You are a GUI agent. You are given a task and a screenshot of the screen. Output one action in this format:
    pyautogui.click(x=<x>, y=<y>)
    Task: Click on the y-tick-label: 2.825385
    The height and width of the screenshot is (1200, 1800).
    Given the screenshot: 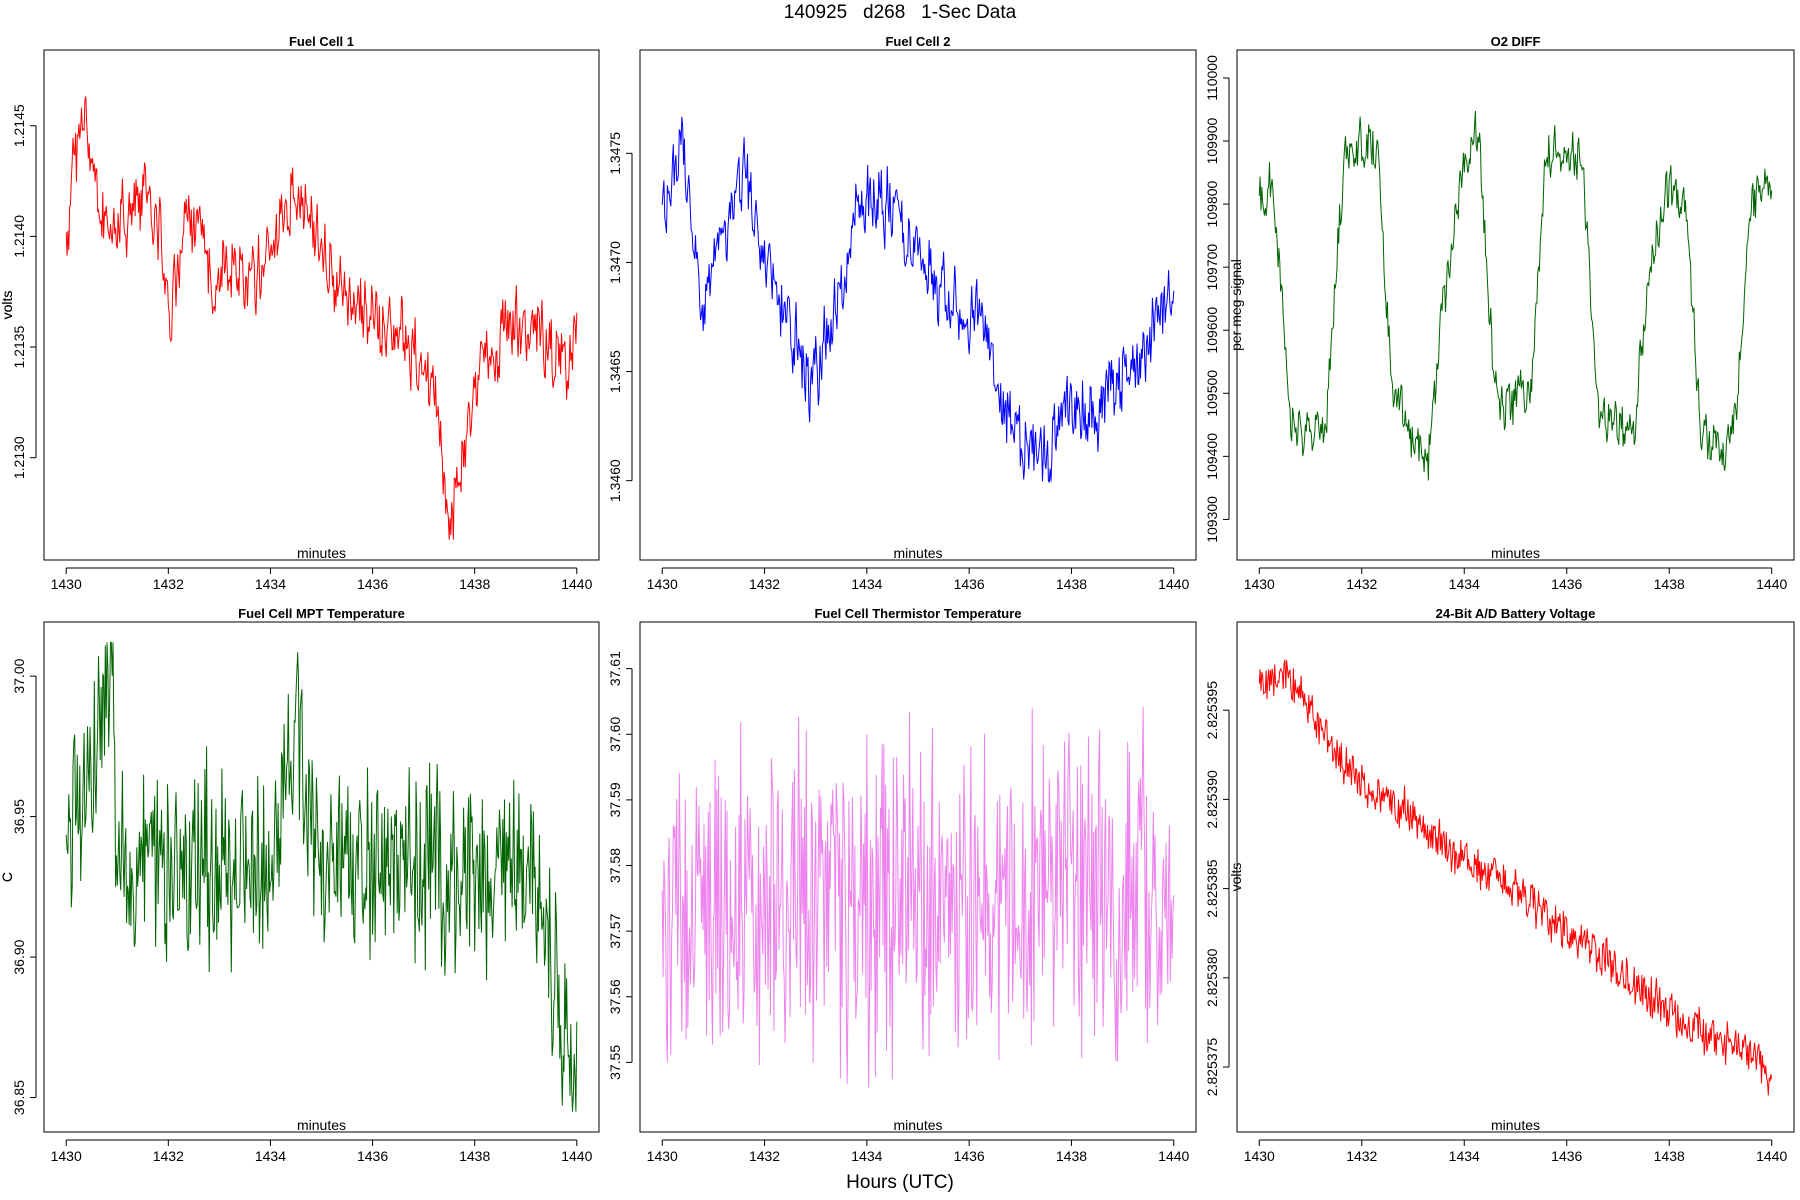 What is the action you would take?
    pyautogui.click(x=1212, y=888)
    